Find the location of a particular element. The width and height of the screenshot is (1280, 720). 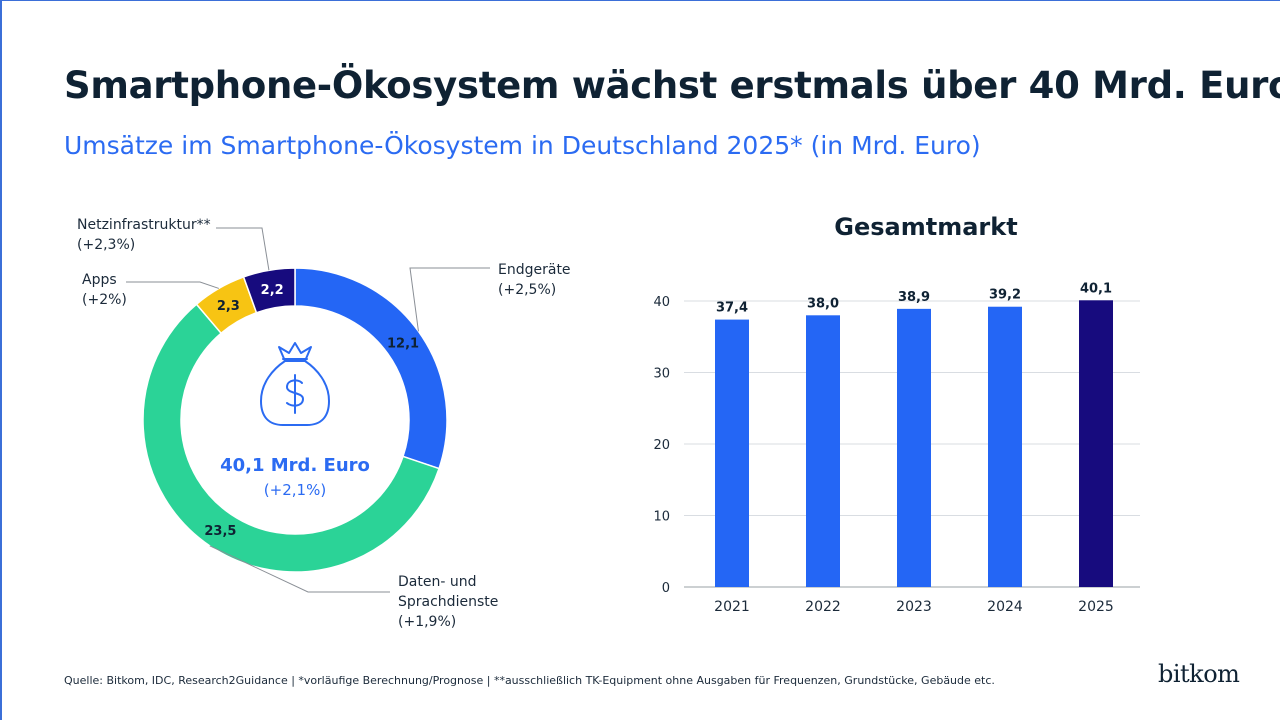

donut-center-total: 40,1 Mrd. Euro is located at coordinates (295, 465).